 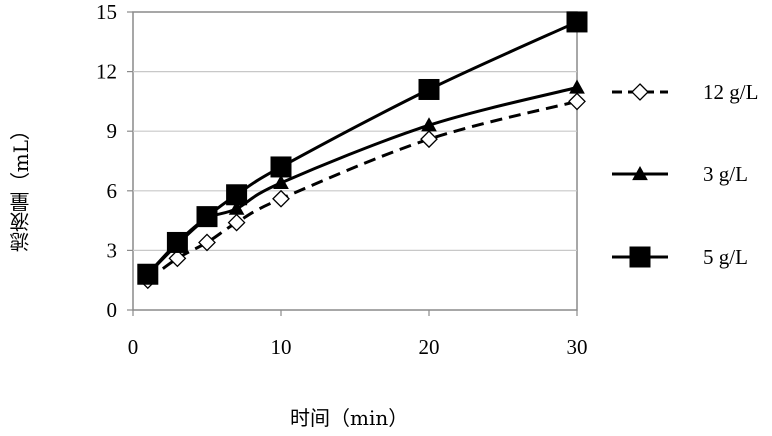 What do you see at coordinates (112, 191) in the screenshot?
I see `y-tick-label: 6` at bounding box center [112, 191].